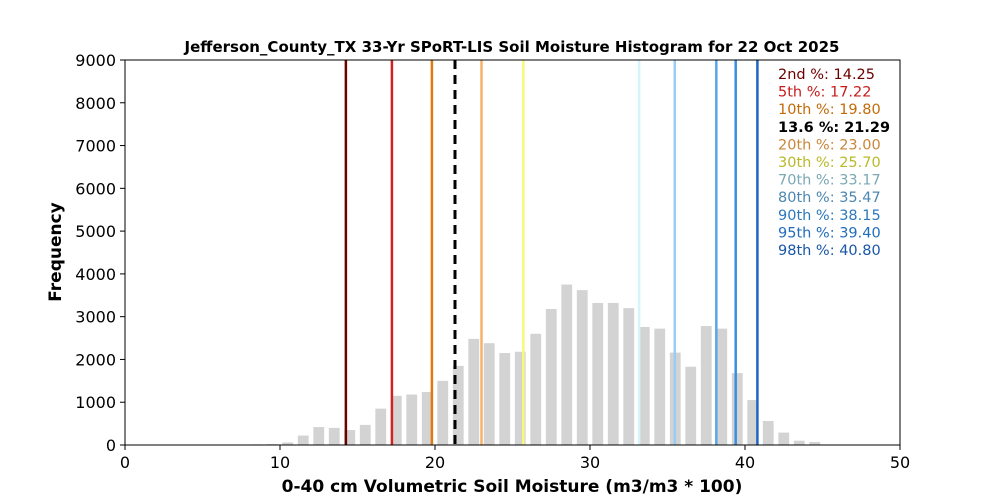 This screenshot has height=500, width=1000. I want to click on x-tick-label: 0, so click(125, 462).